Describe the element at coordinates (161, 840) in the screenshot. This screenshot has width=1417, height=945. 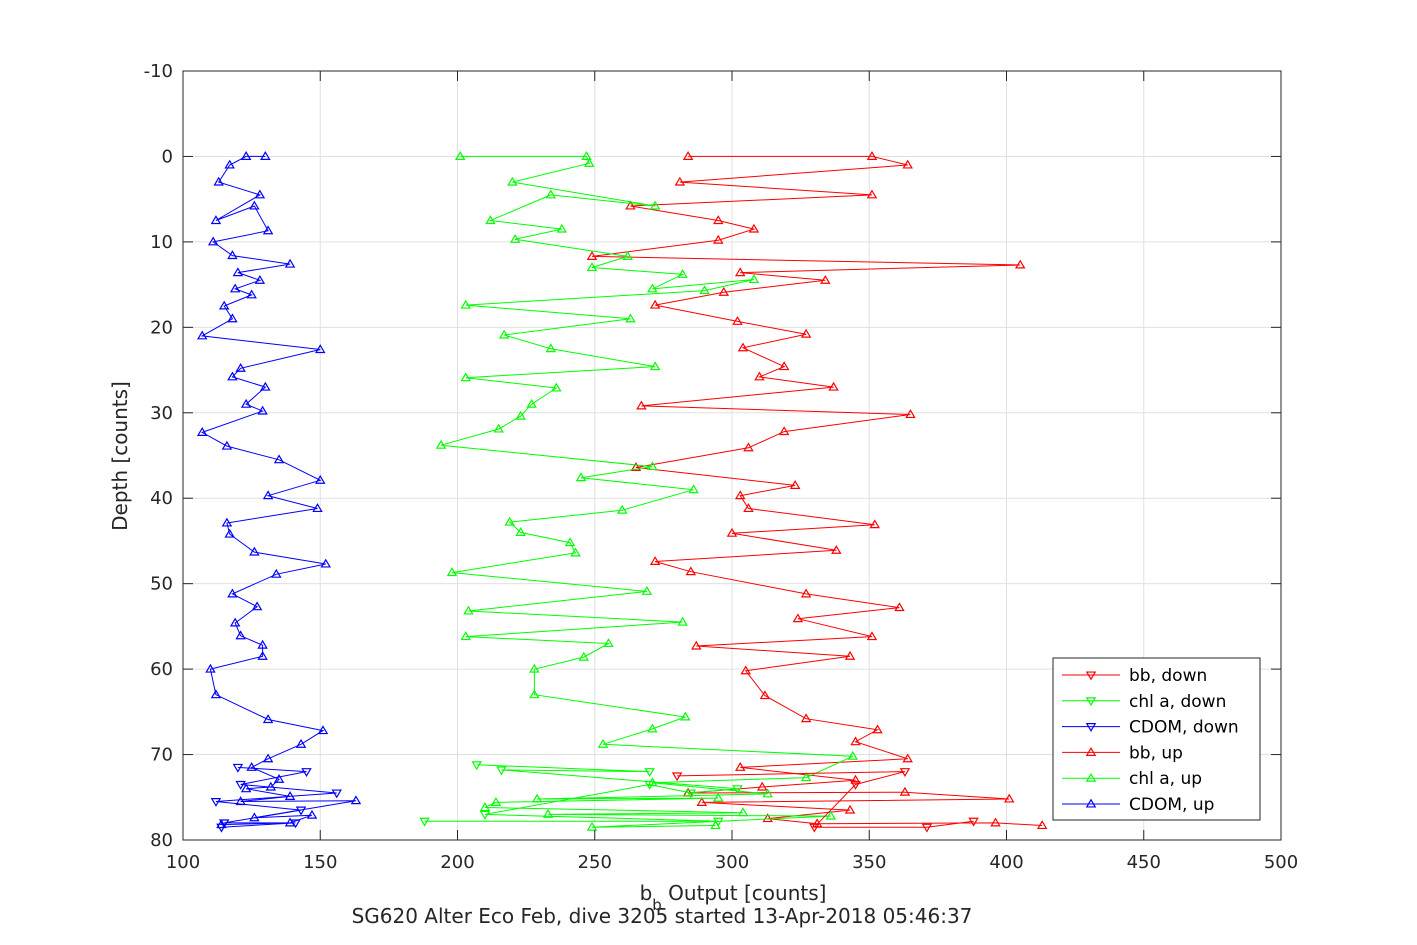
I see `y-tick-label: 80` at that location.